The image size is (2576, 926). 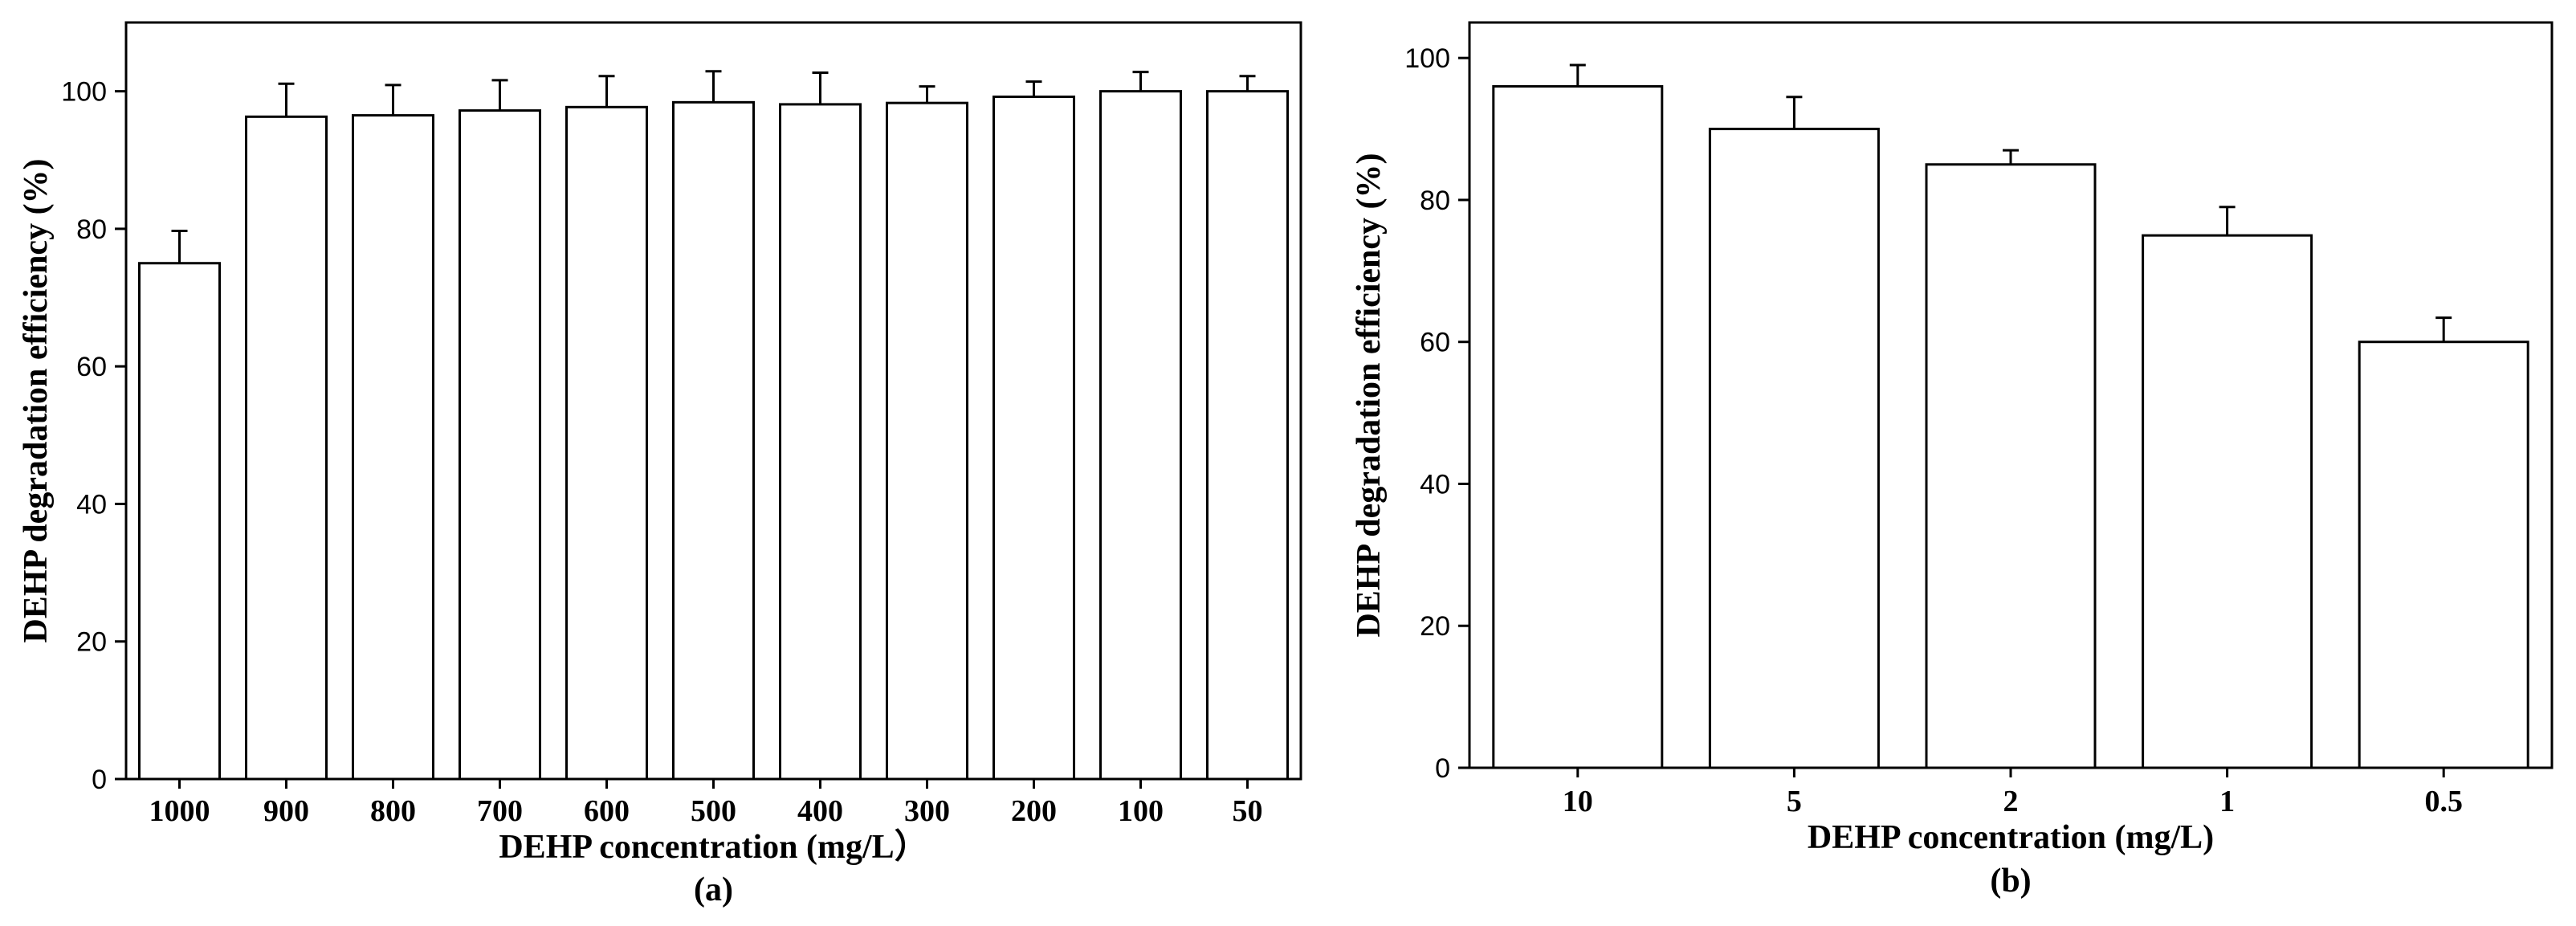 I want to click on x-tick-label-100: 100, so click(x=1141, y=811).